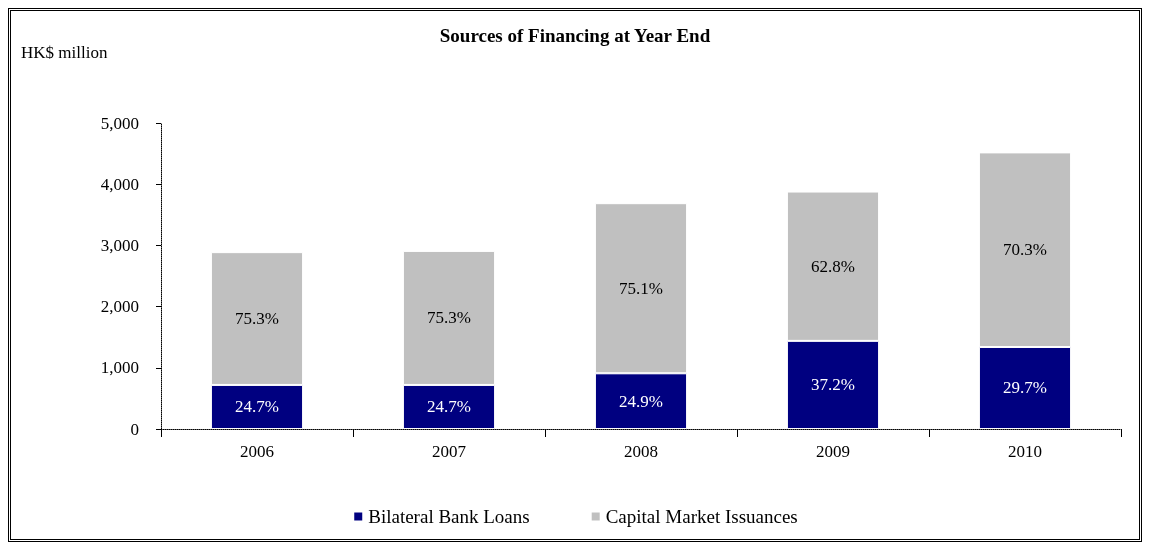 The height and width of the screenshot is (554, 1154). Describe the element at coordinates (119, 245) in the screenshot. I see `y-tick-label: 3,000` at that location.